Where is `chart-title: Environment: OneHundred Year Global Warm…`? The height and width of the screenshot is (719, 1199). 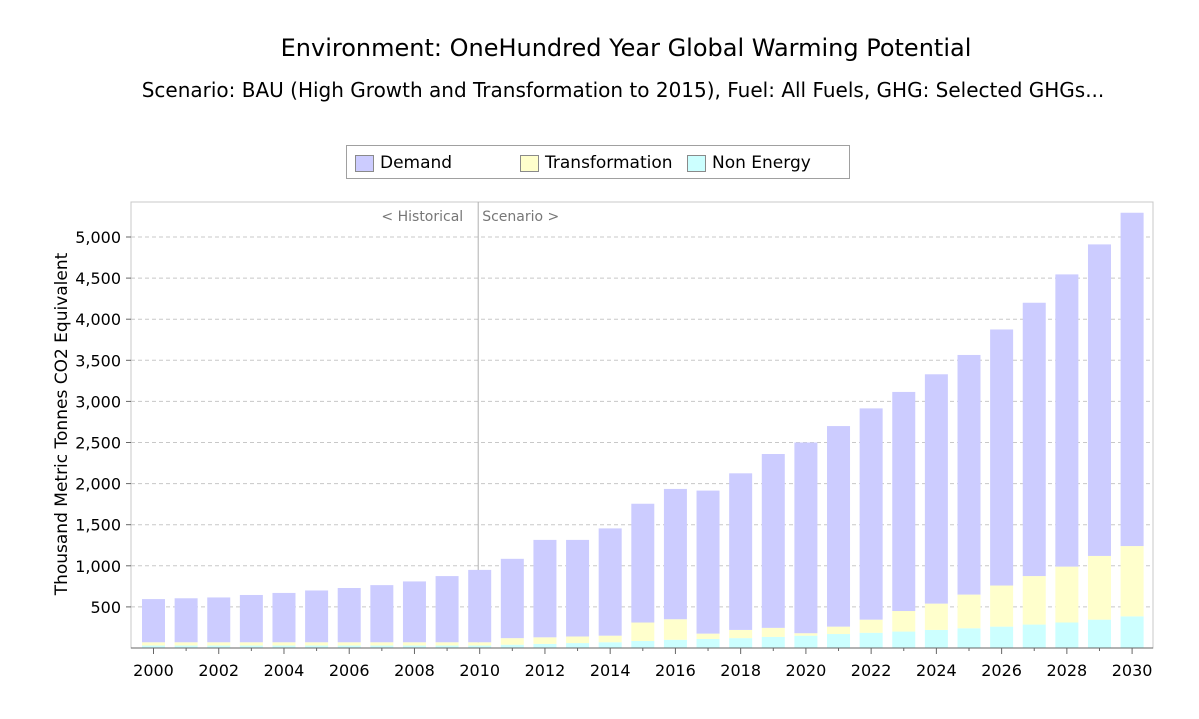 chart-title: Environment: OneHundred Year Global Warm… is located at coordinates (626, 48).